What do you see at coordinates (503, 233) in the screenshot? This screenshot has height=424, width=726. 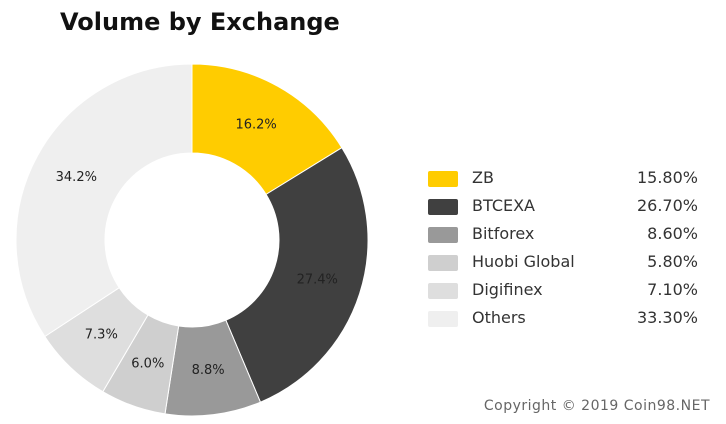 I see `legend-label-bitforex: Bitforex` at bounding box center [503, 233].